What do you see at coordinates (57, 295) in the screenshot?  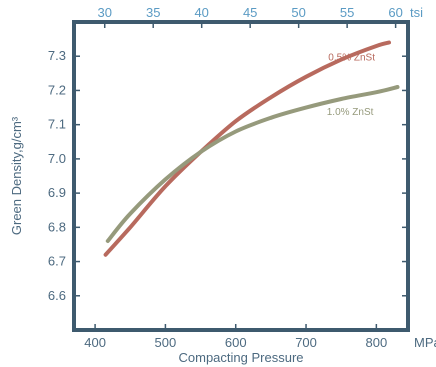 I see `y-tick-label-0: 6.6` at bounding box center [57, 295].